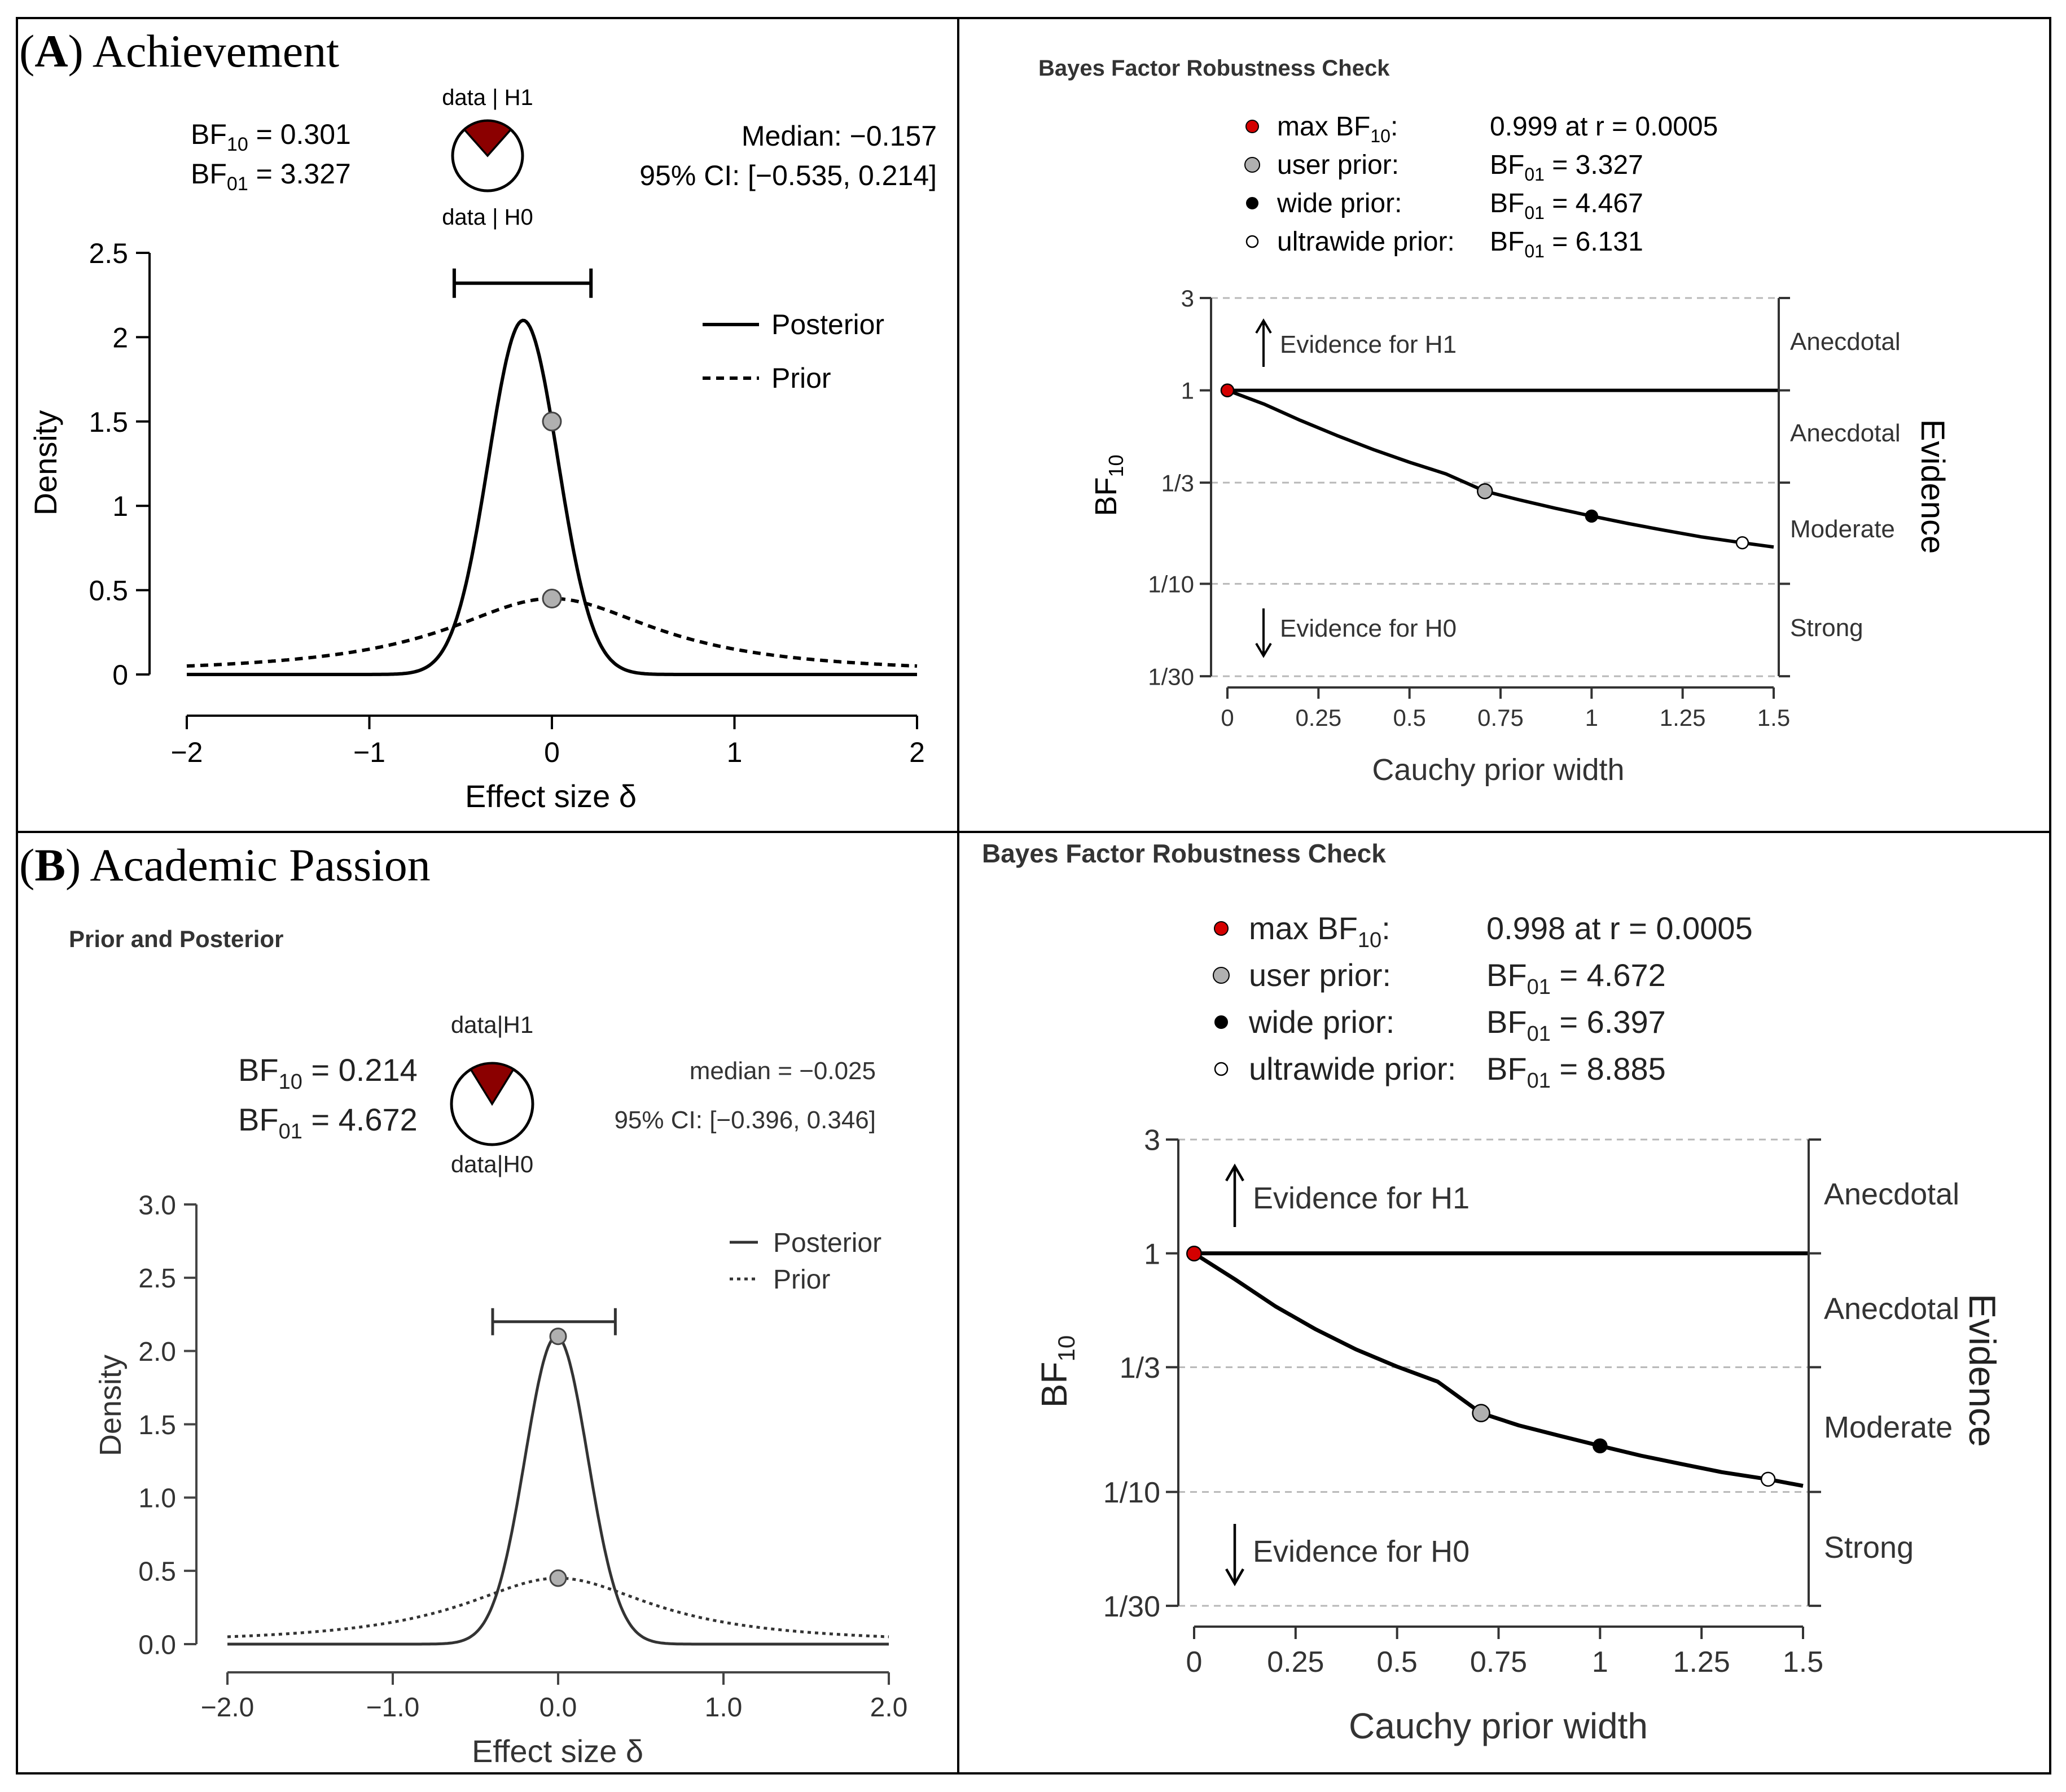 Image resolution: width=2066 pixels, height=1792 pixels. I want to click on legend-ultrawide-prior-label: ultrawide prior:, so click(1353, 1068).